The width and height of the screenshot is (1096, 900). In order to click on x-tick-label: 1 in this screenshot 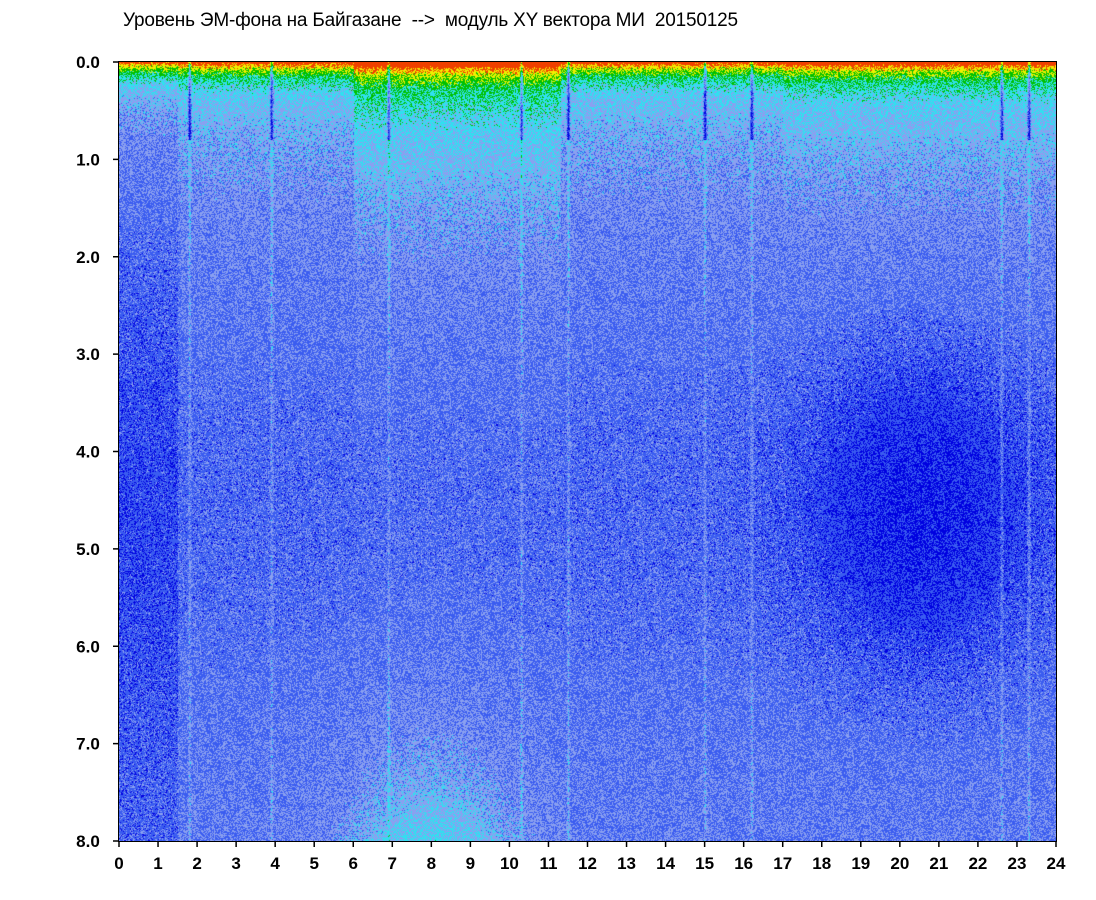, I will do `click(157, 863)`.